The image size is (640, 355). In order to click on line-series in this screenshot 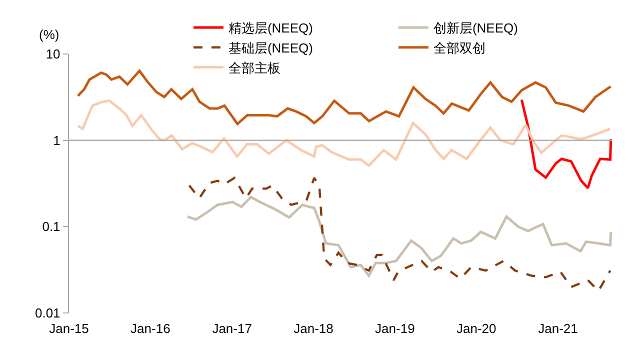, I will do `click(566, 144)`.